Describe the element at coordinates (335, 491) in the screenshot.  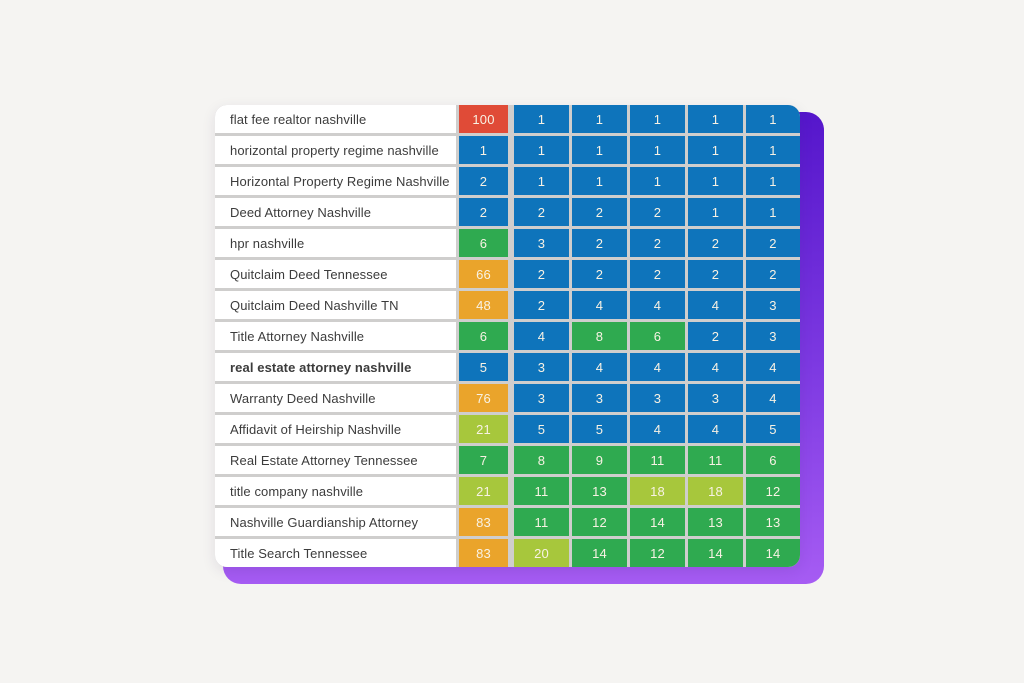
I see `keyword-cell: title company nashville` at that location.